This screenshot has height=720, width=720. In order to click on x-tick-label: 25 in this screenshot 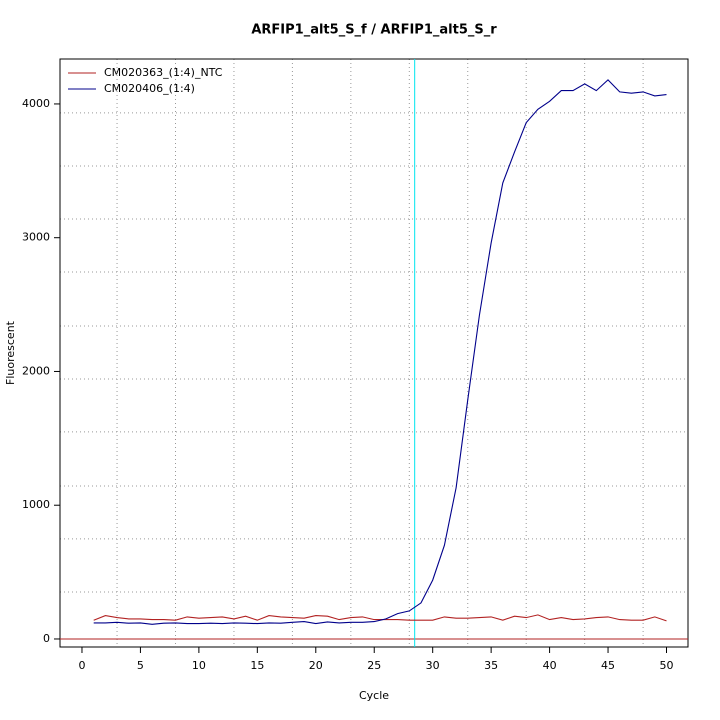, I will do `click(374, 665)`.